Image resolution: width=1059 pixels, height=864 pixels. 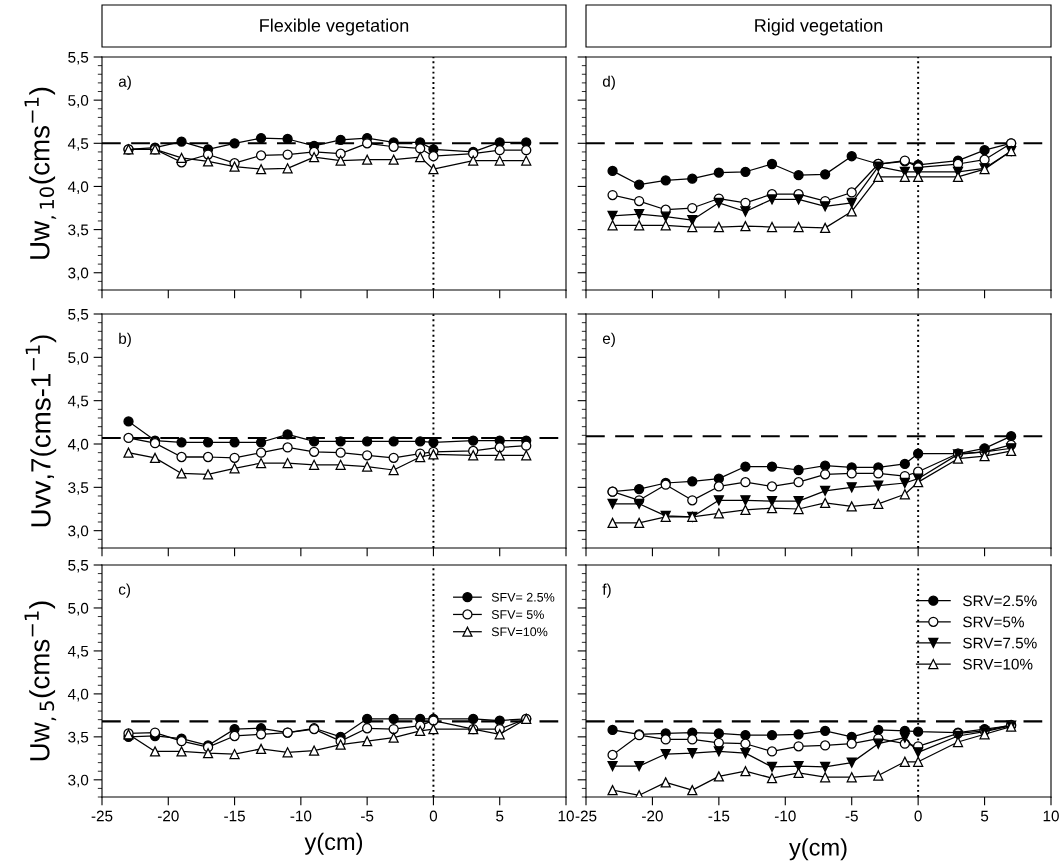 What do you see at coordinates (819, 27) in the screenshot?
I see `chart-title: Rigid vegetation` at bounding box center [819, 27].